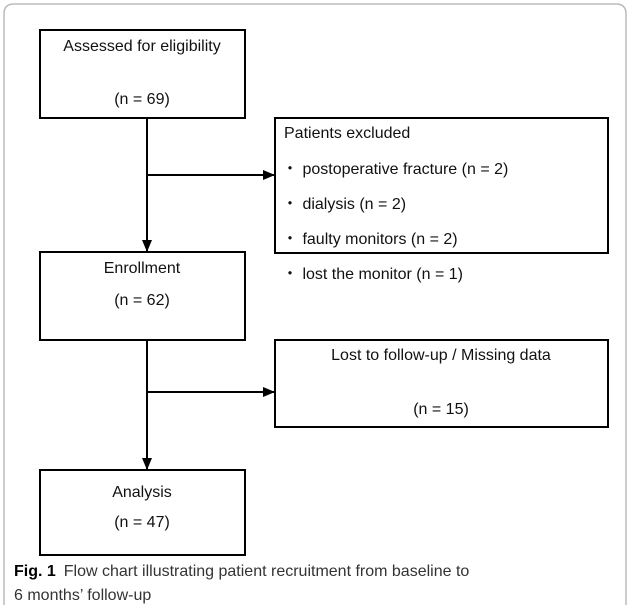  What do you see at coordinates (395, 169) in the screenshot?
I see `exclusion-item: ・ postoperative fracture (n = 2)` at bounding box center [395, 169].